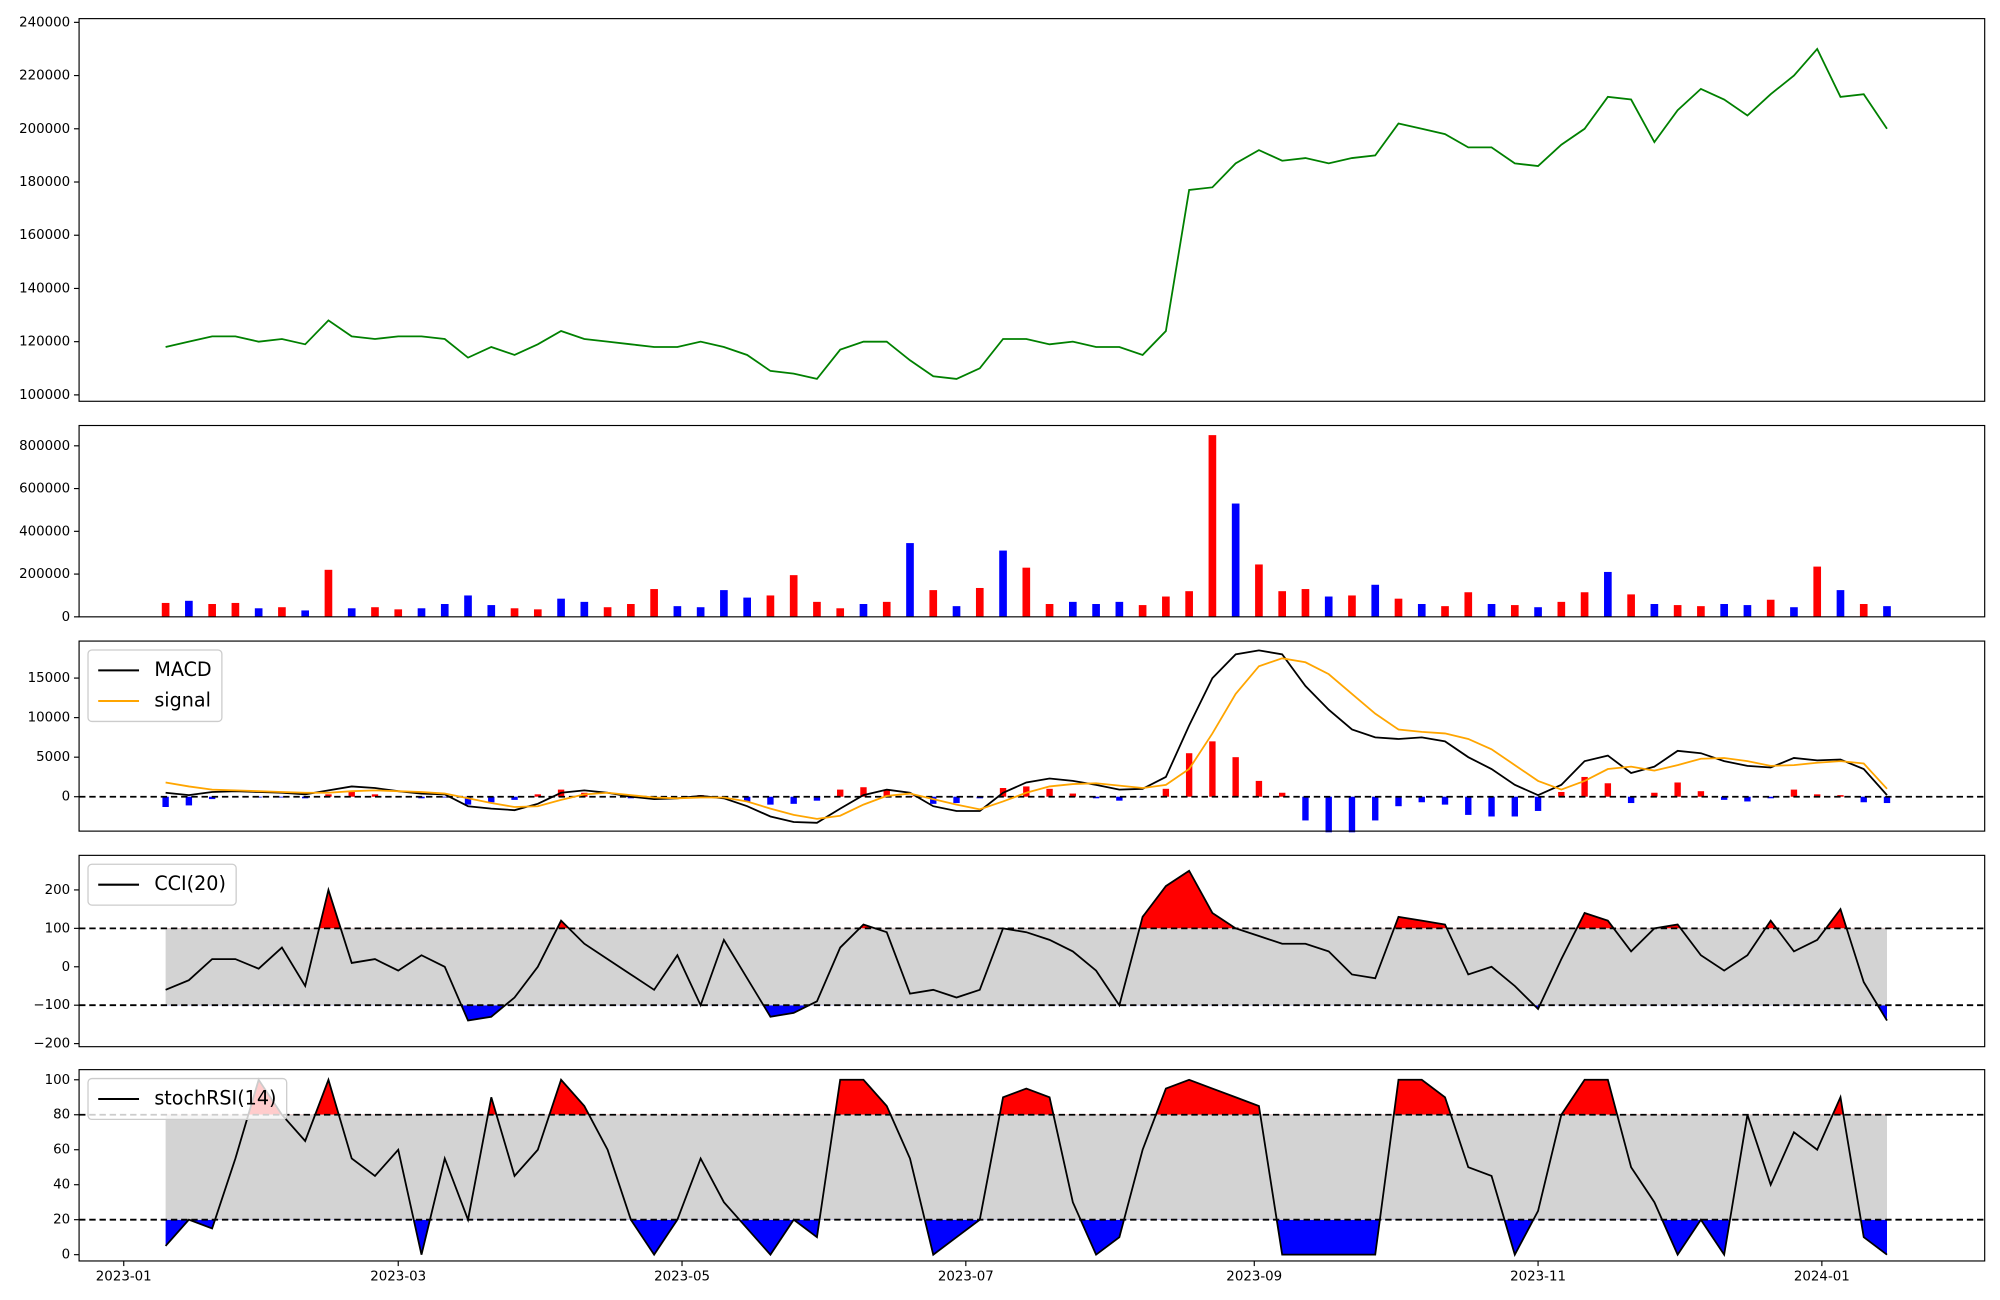  What do you see at coordinates (1254, 1276) in the screenshot?
I see `x-tick-label: 2023-09` at bounding box center [1254, 1276].